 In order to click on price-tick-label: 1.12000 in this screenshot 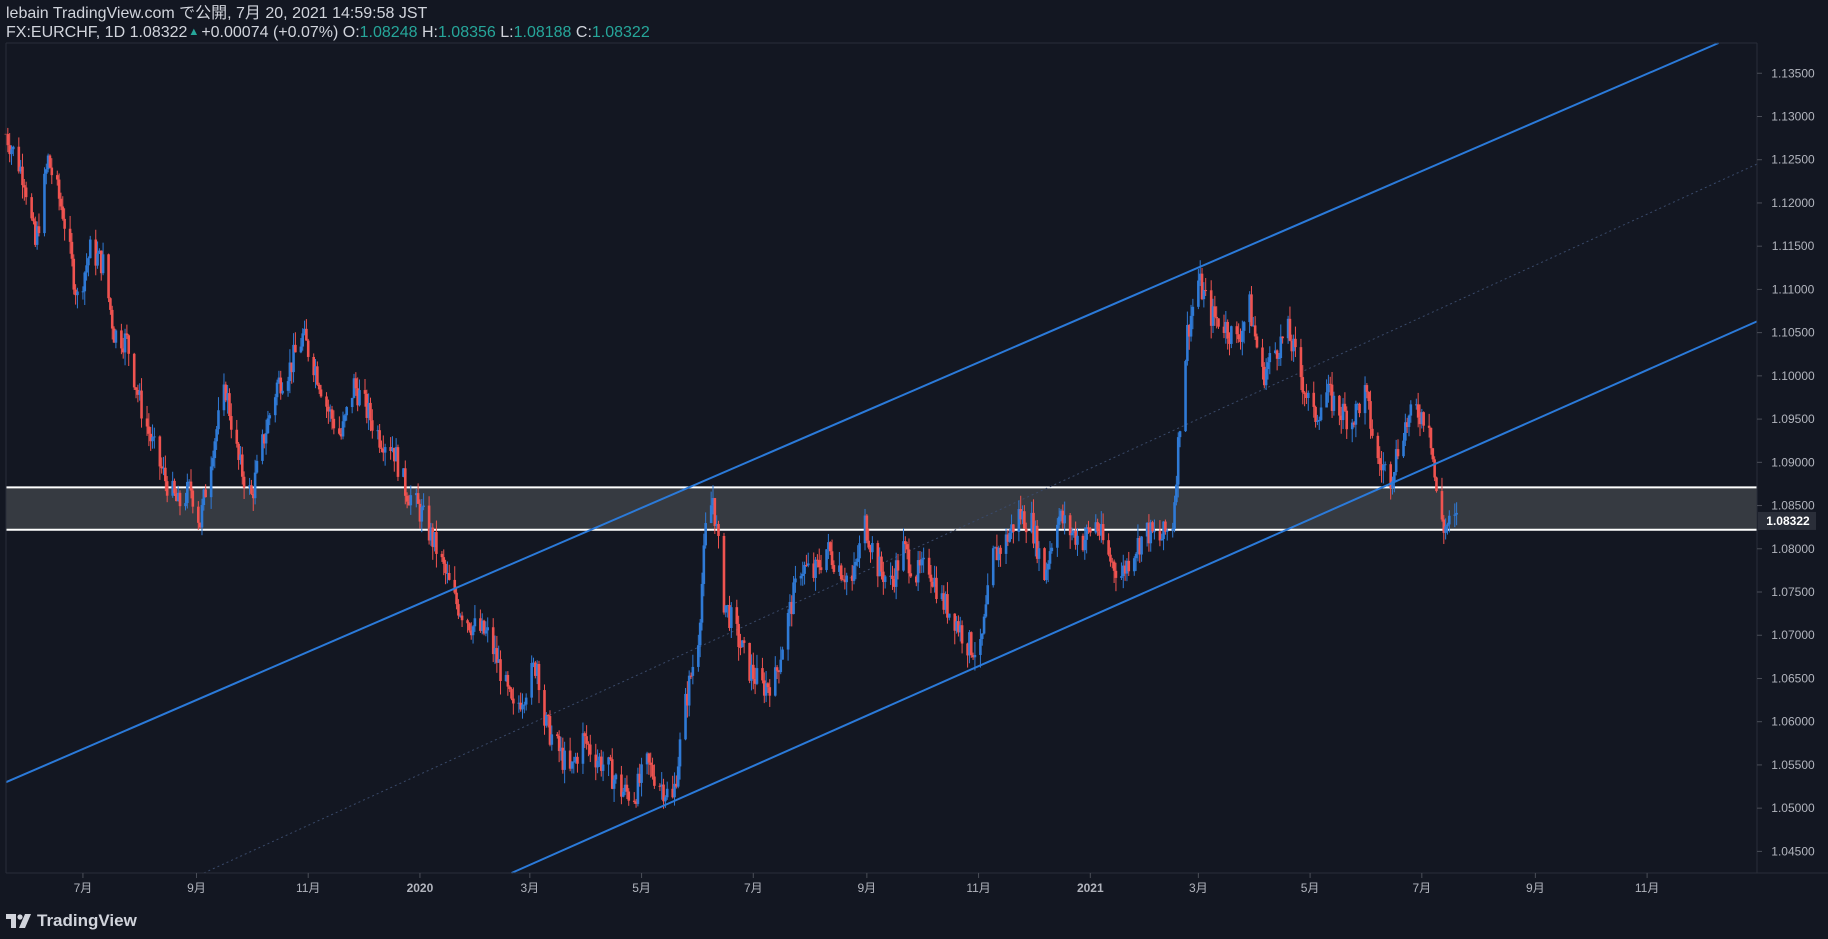, I will do `click(1793, 203)`.